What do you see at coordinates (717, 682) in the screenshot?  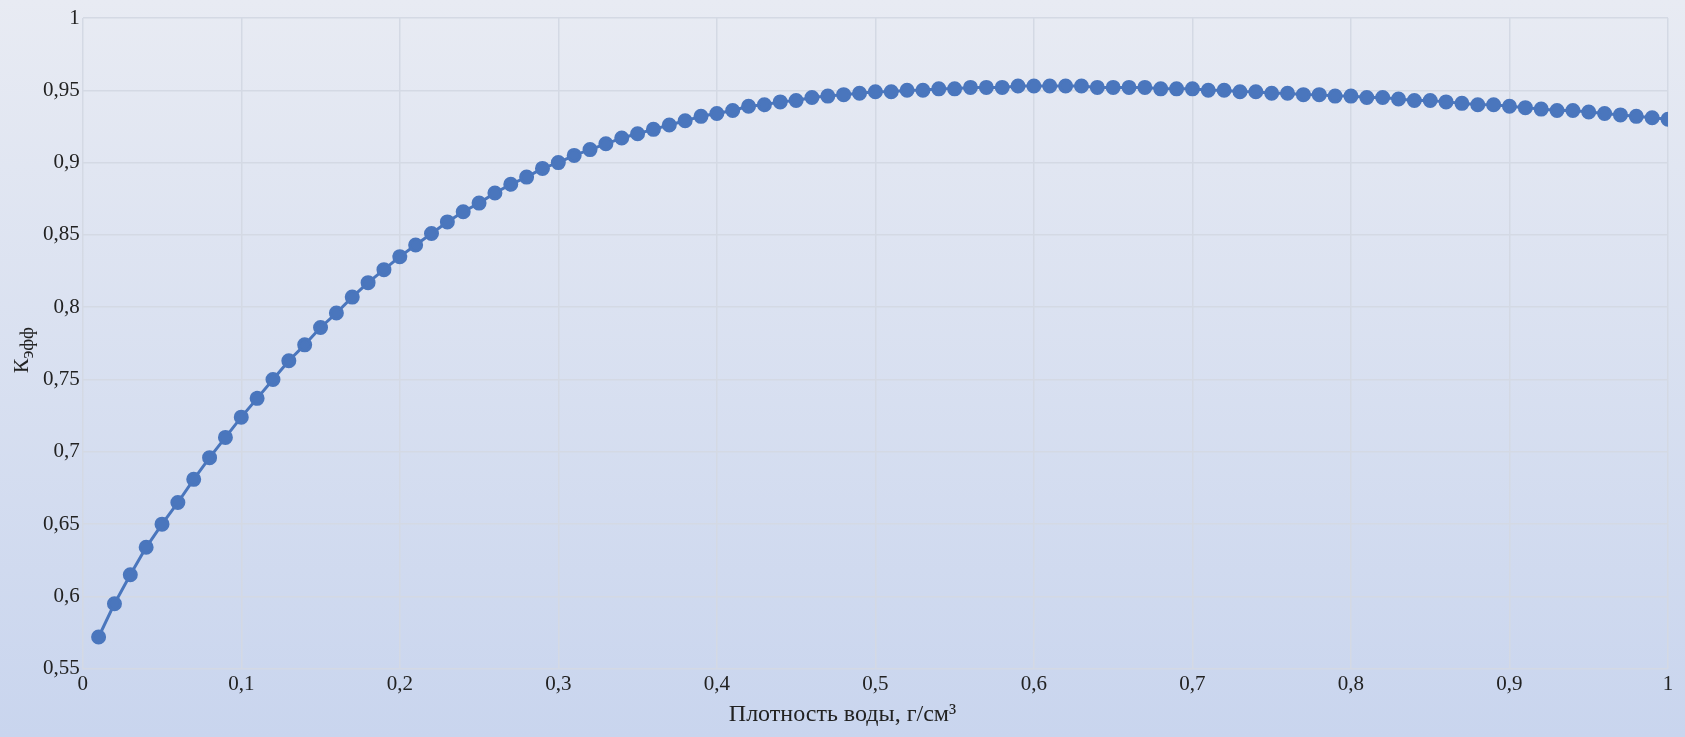 I see `x-tick-label: 0,4` at bounding box center [717, 682].